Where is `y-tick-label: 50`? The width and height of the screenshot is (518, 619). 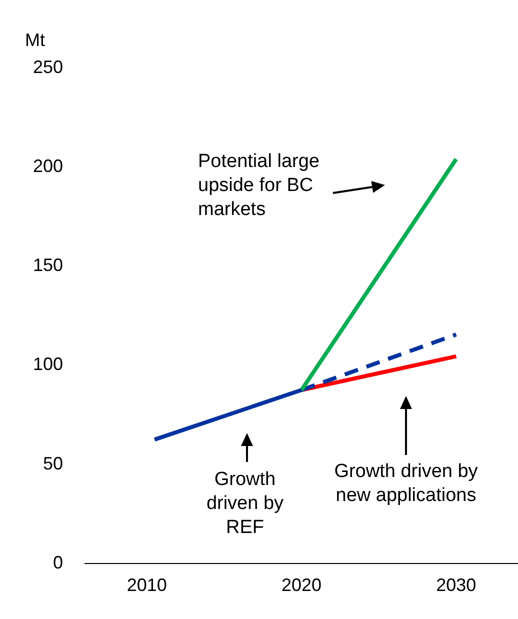 y-tick-label: 50 is located at coordinates (52, 463).